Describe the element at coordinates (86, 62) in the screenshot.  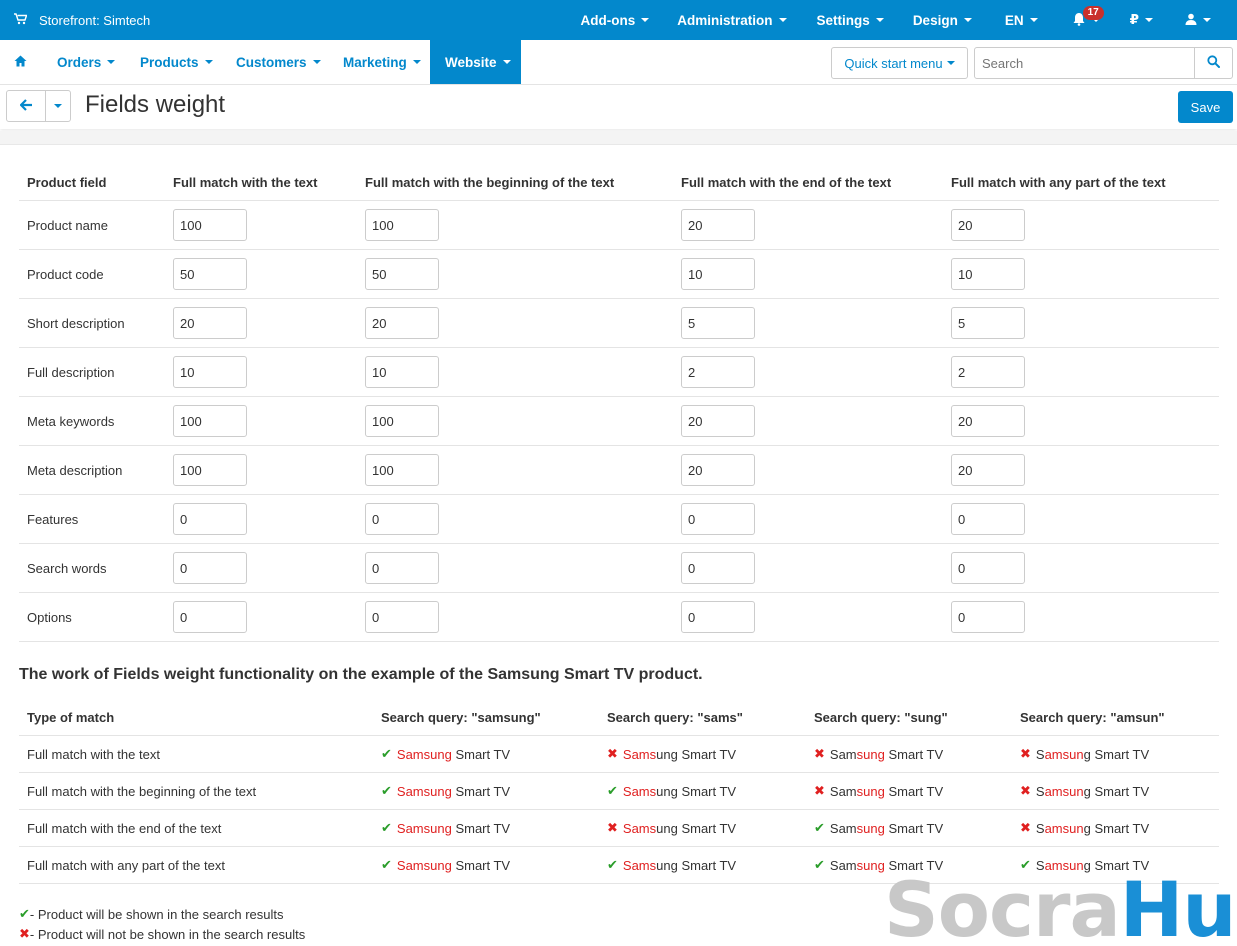
I see `nav-orders: Orders` at that location.